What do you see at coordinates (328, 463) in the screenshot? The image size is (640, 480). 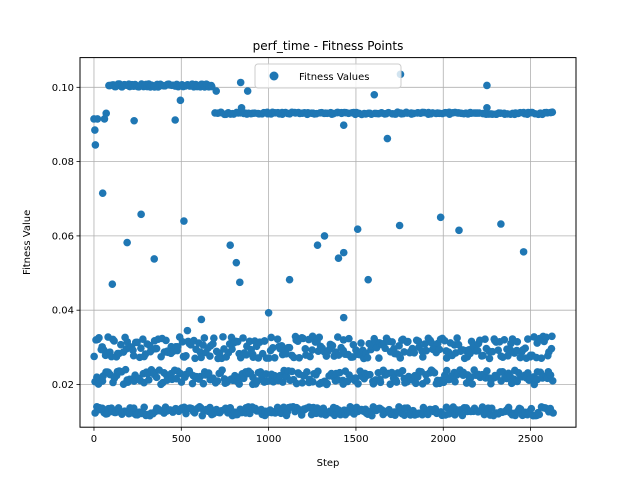 I see `x-axis-label: Step` at bounding box center [328, 463].